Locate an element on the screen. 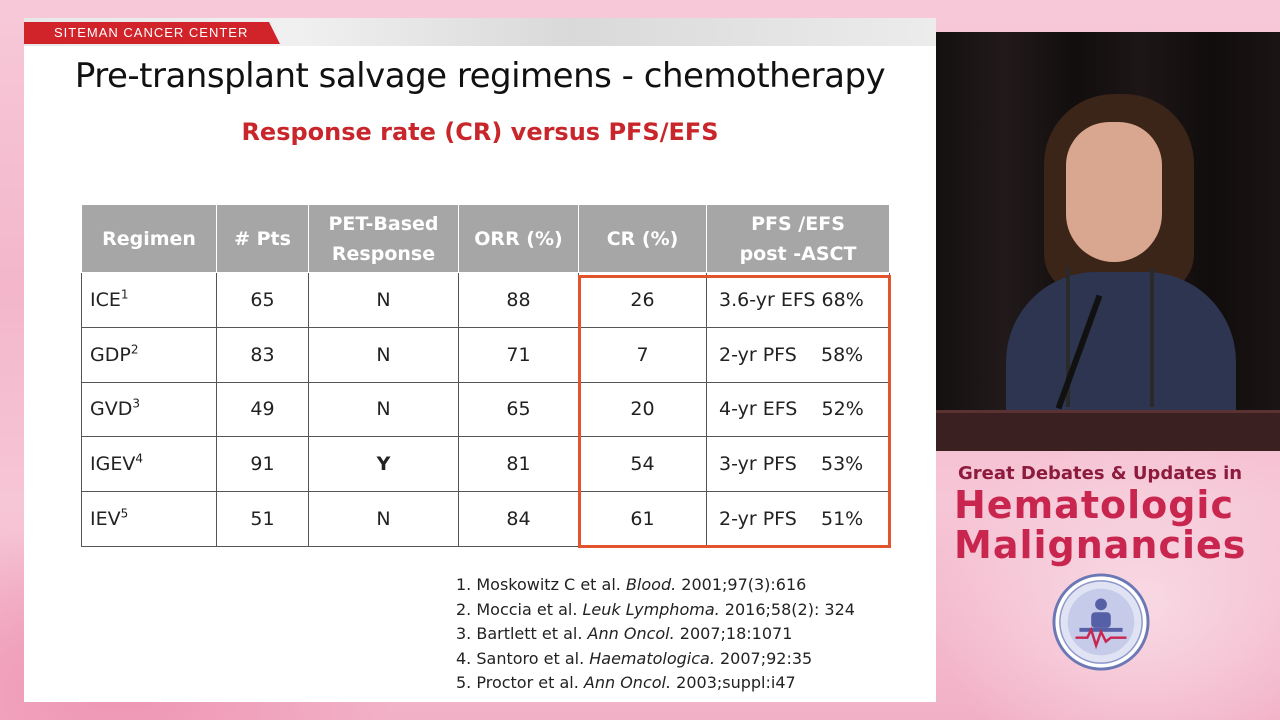 Image resolution: width=1280 pixels, height=720 pixels. cell-pts: 91 is located at coordinates (262, 464).